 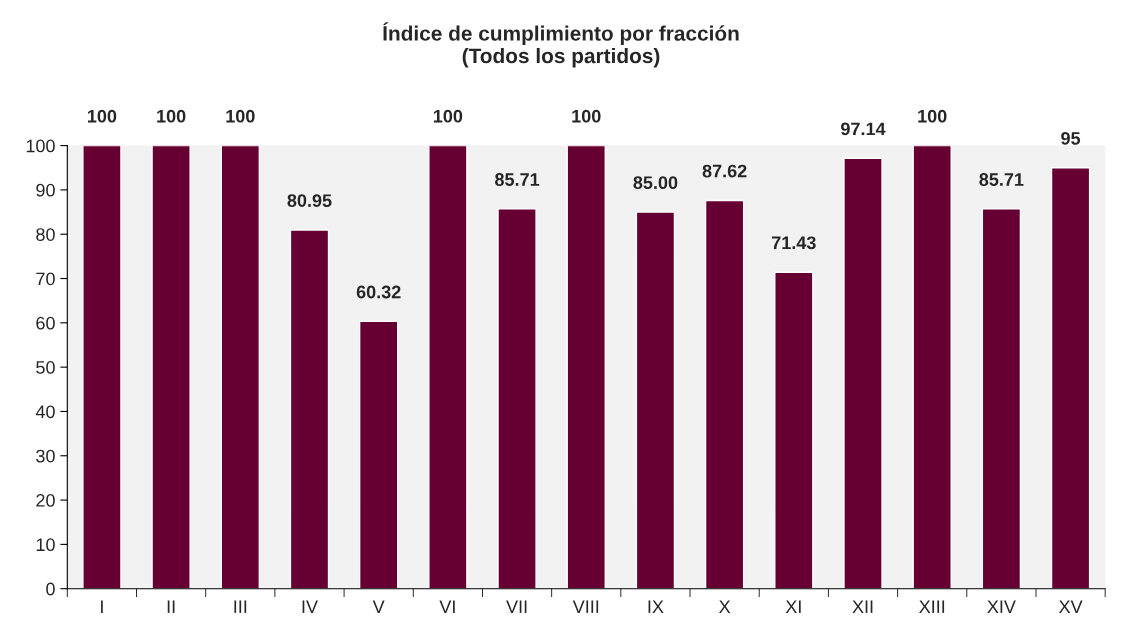 I want to click on x-tick-label: II, so click(x=171, y=606).